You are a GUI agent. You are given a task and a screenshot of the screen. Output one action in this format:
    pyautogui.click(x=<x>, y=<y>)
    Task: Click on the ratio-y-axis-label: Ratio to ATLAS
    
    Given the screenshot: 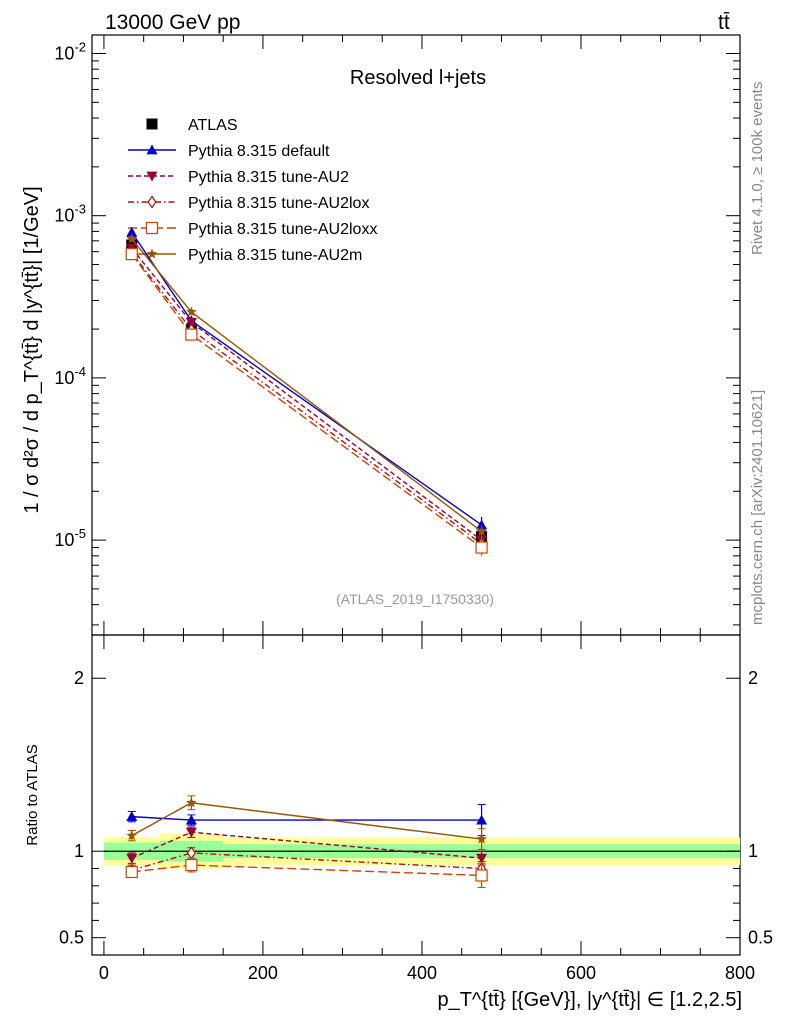 What is the action you would take?
    pyautogui.click(x=32, y=794)
    